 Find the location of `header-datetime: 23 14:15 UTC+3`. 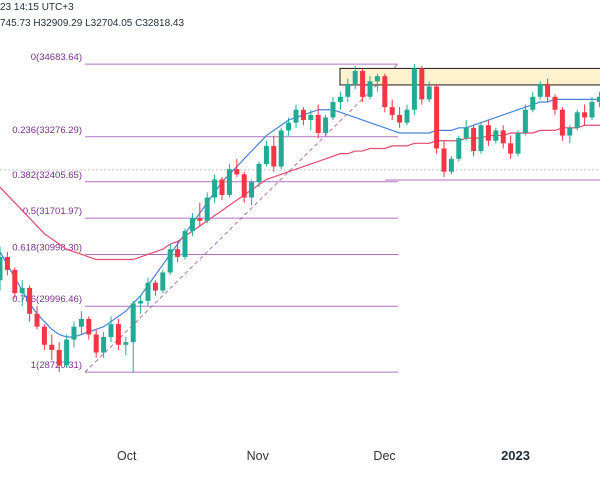

header-datetime: 23 14:15 UTC+3 is located at coordinates (37, 7).